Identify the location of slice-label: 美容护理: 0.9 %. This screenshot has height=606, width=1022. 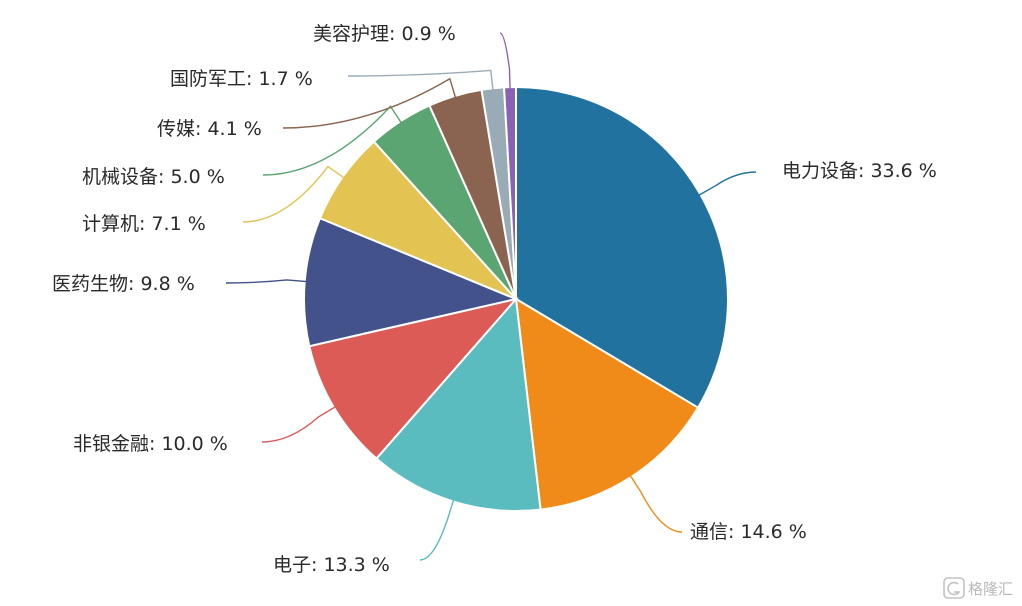
(384, 34).